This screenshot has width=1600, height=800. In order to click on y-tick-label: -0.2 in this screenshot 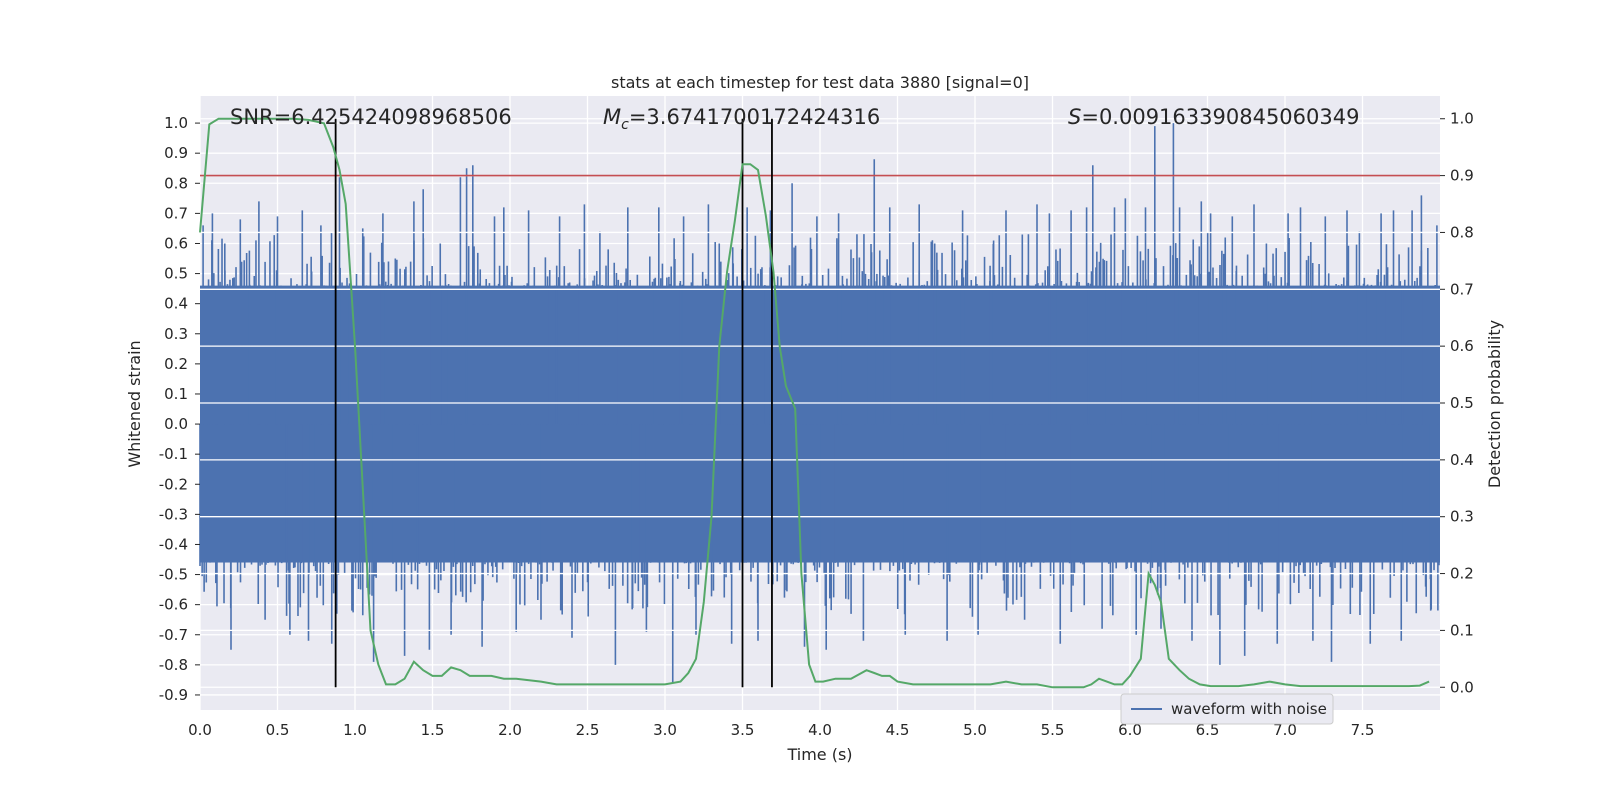, I will do `click(173, 484)`.